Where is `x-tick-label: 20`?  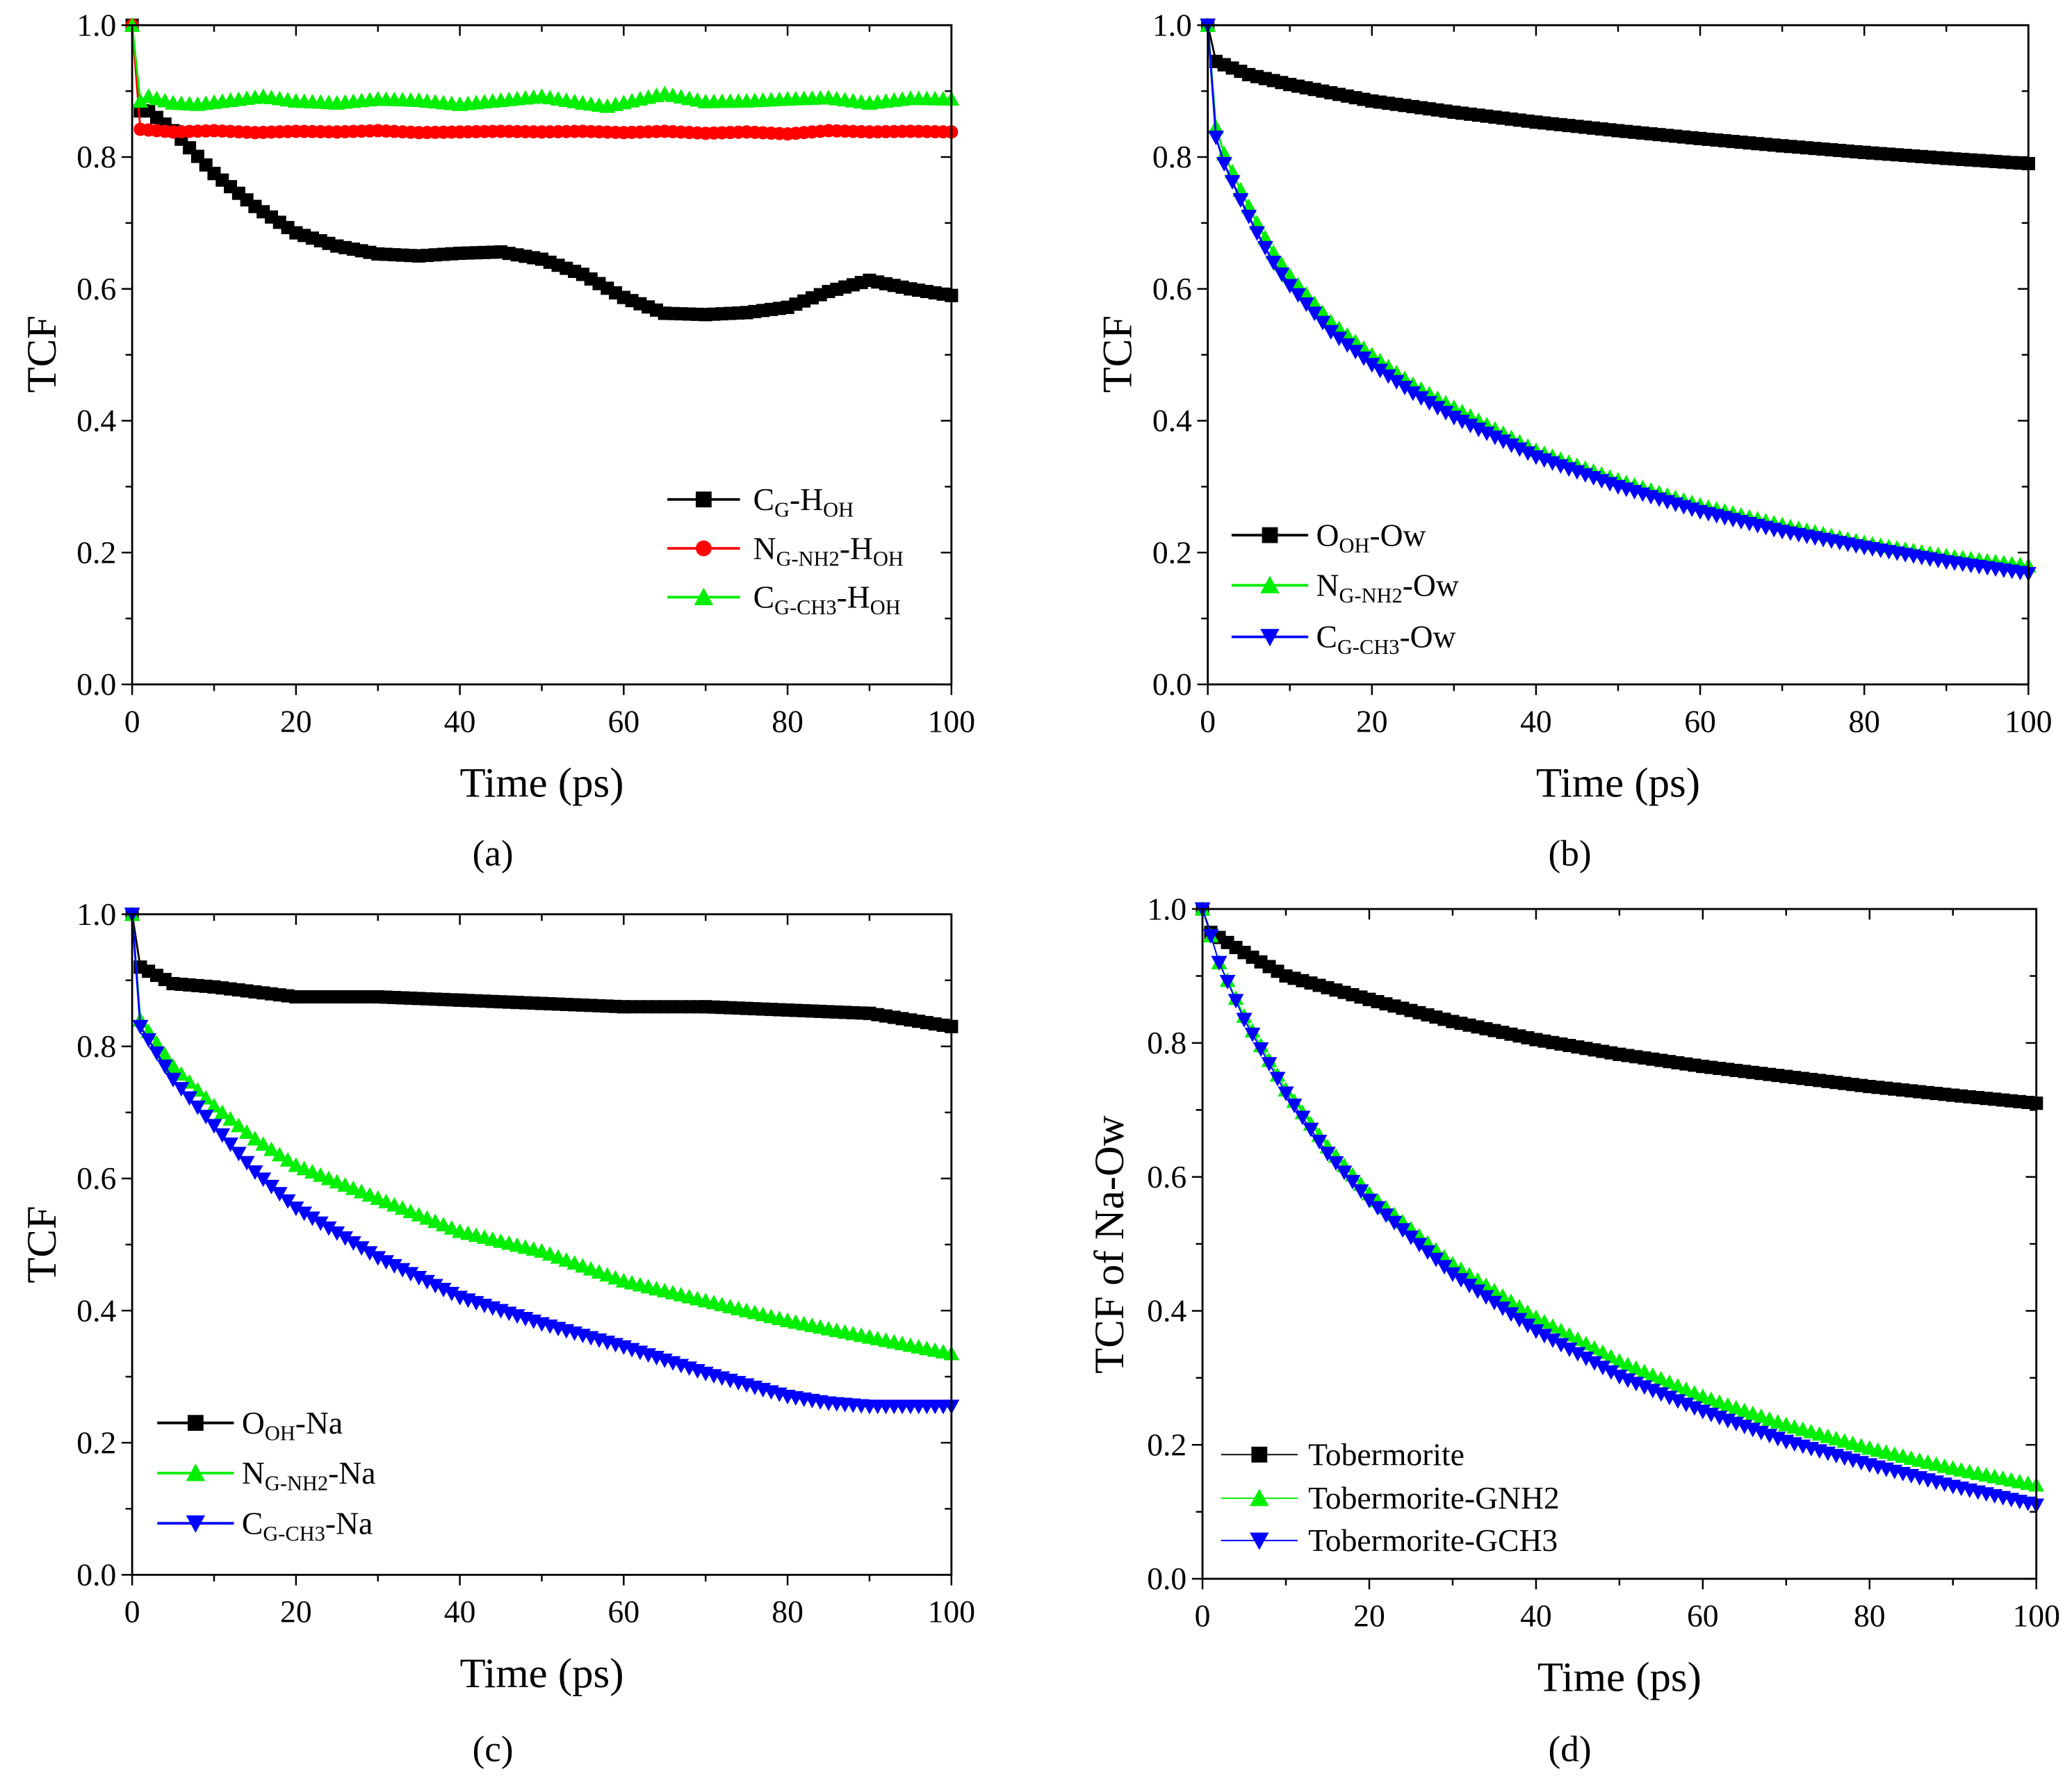 x-tick-label: 20 is located at coordinates (1369, 1615).